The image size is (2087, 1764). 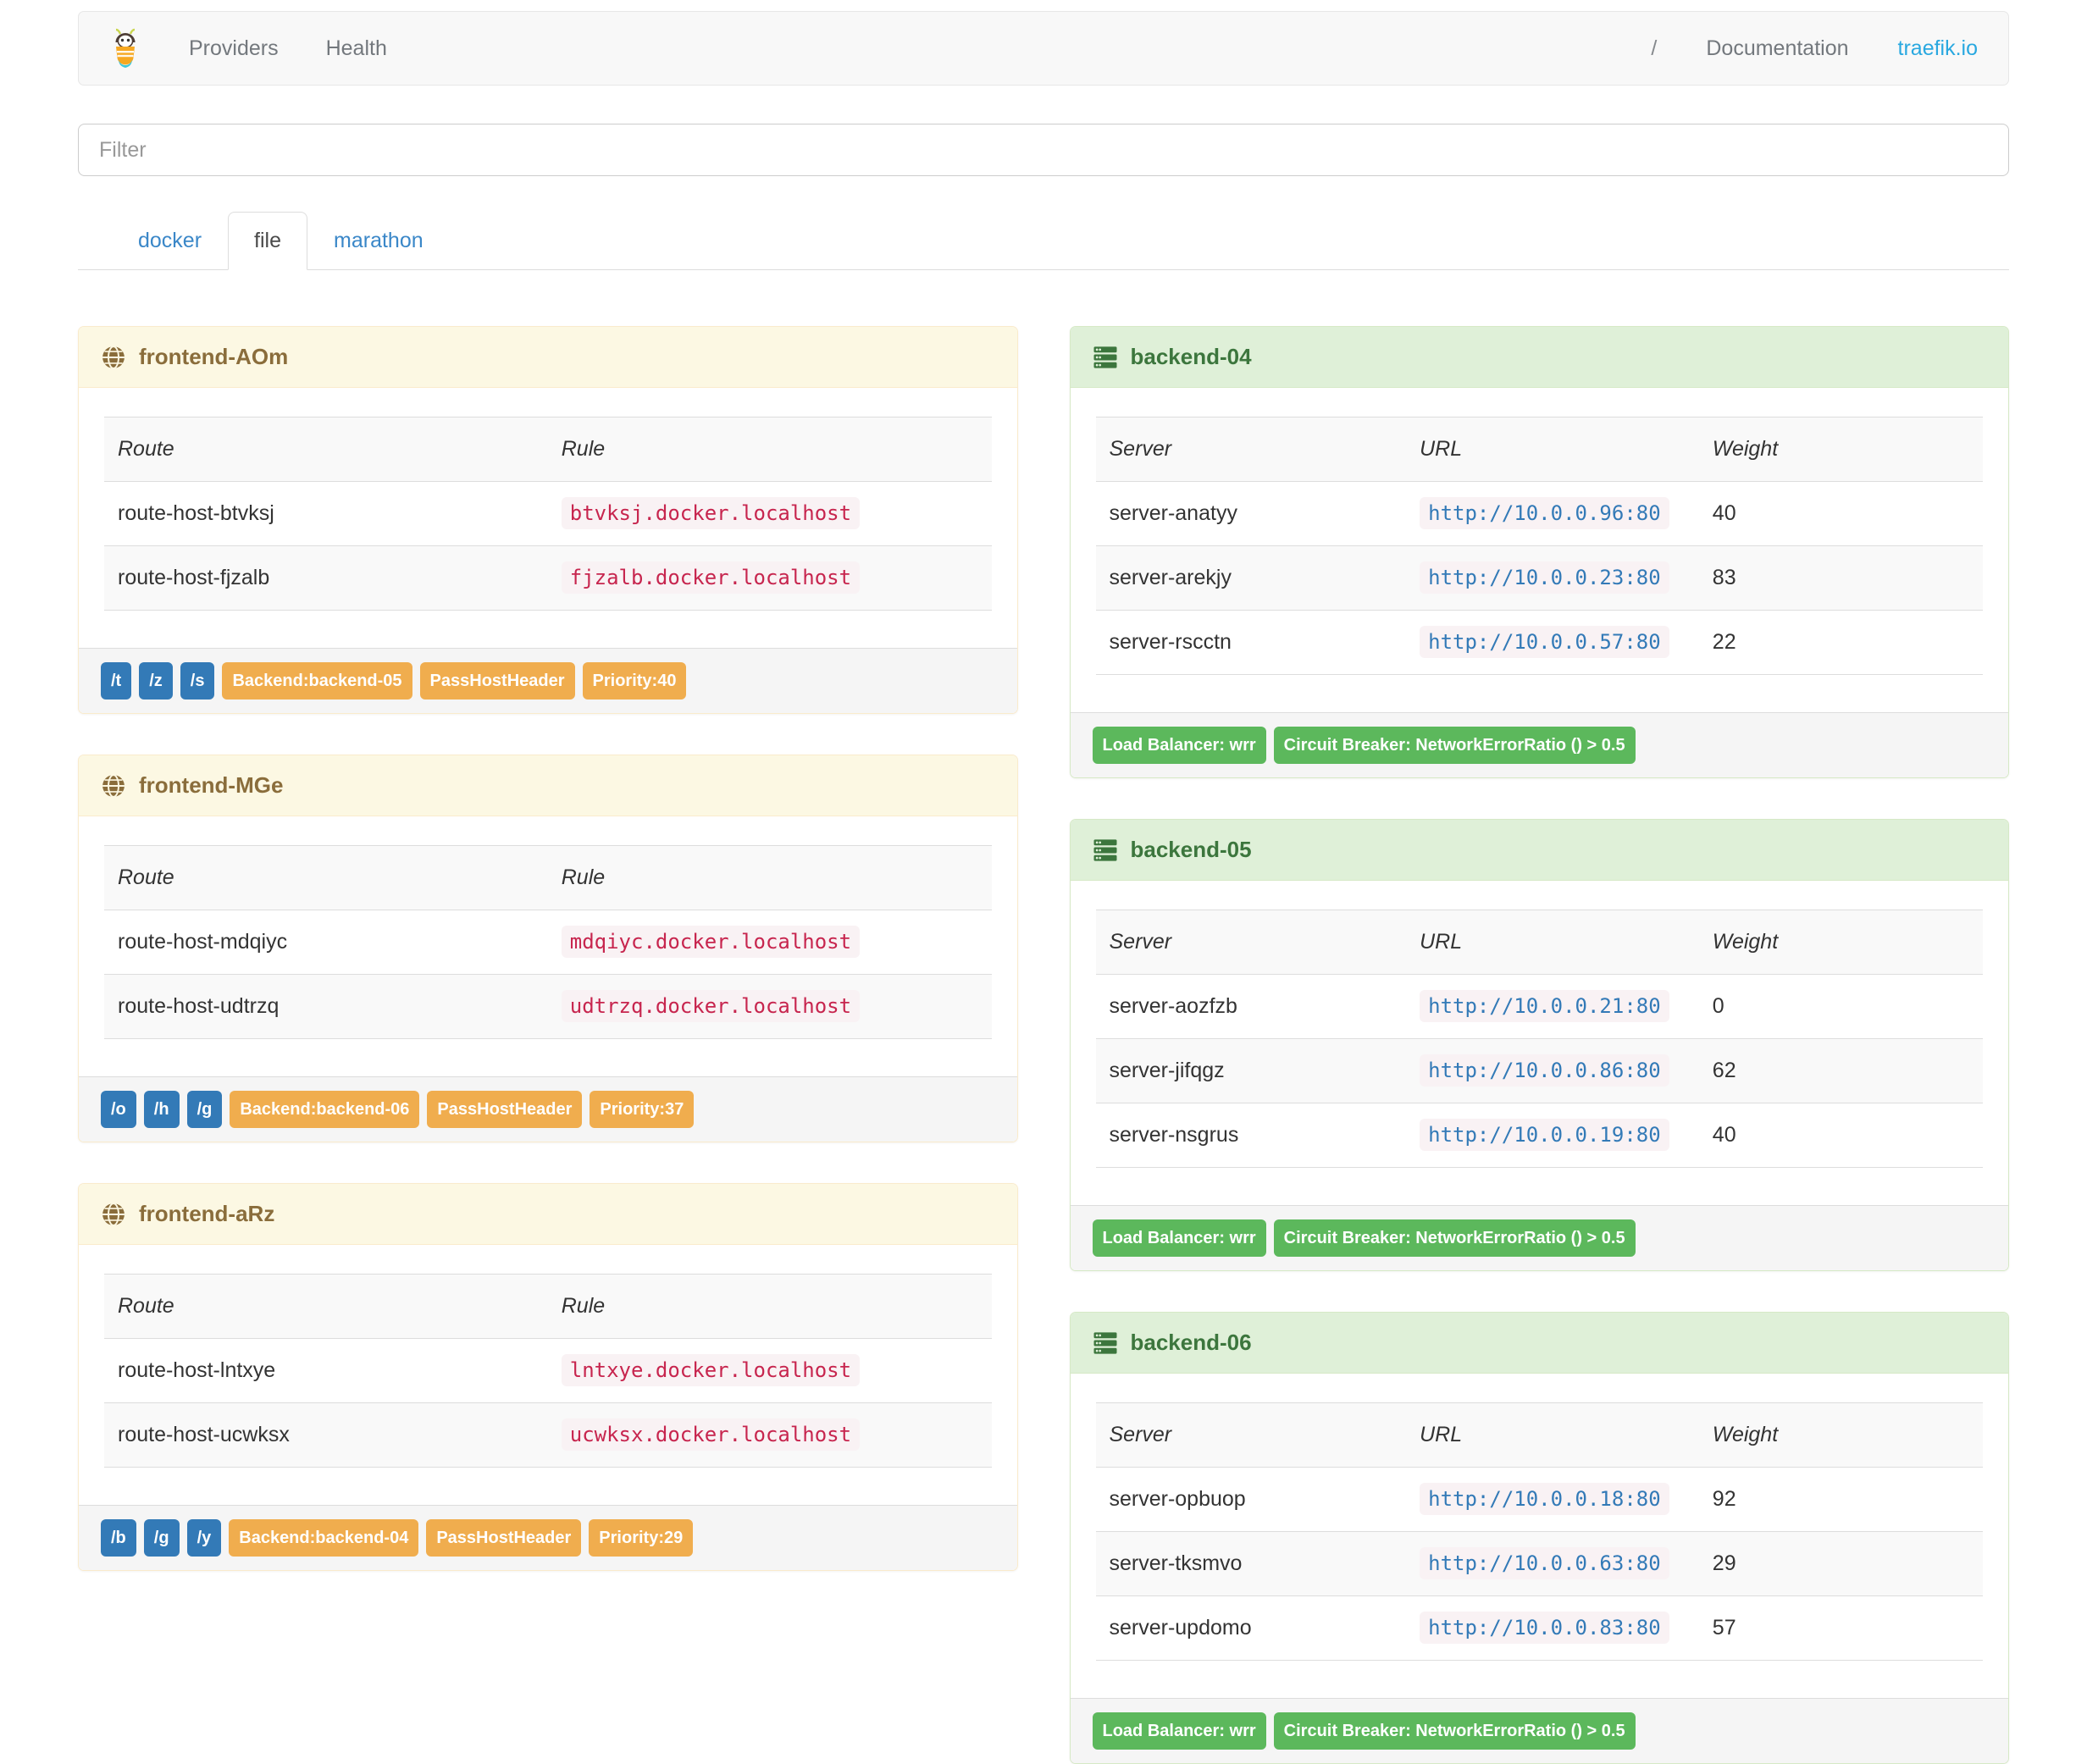 What do you see at coordinates (711, 942) in the screenshot?
I see `rule-code: mdqiyc.docker.localhost` at bounding box center [711, 942].